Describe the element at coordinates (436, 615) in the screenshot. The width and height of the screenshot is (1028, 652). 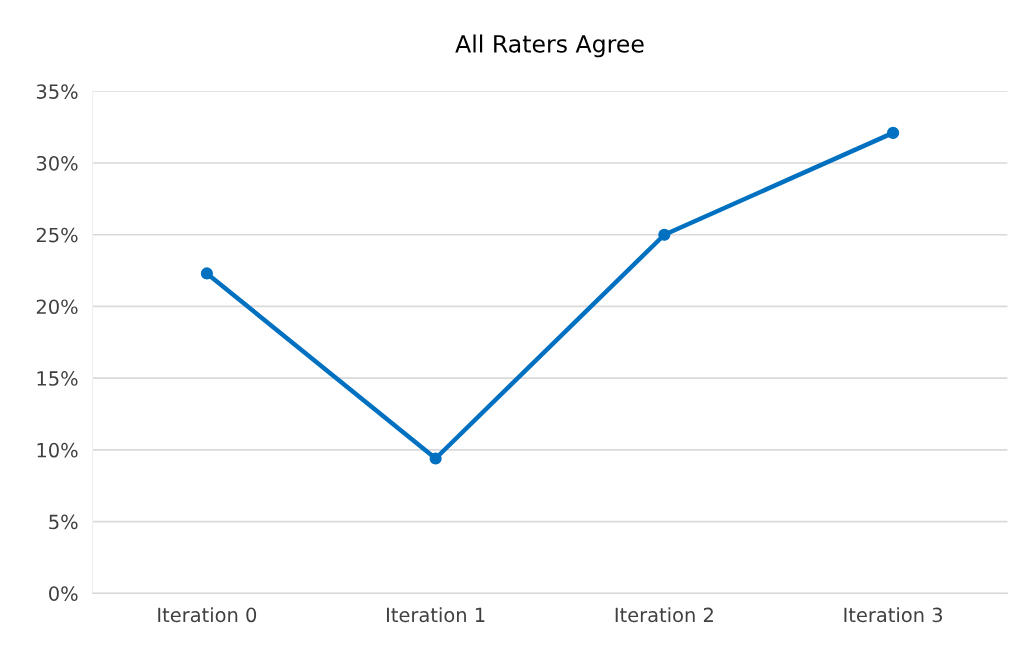
I see `x-tick-label: Iteration 1` at that location.